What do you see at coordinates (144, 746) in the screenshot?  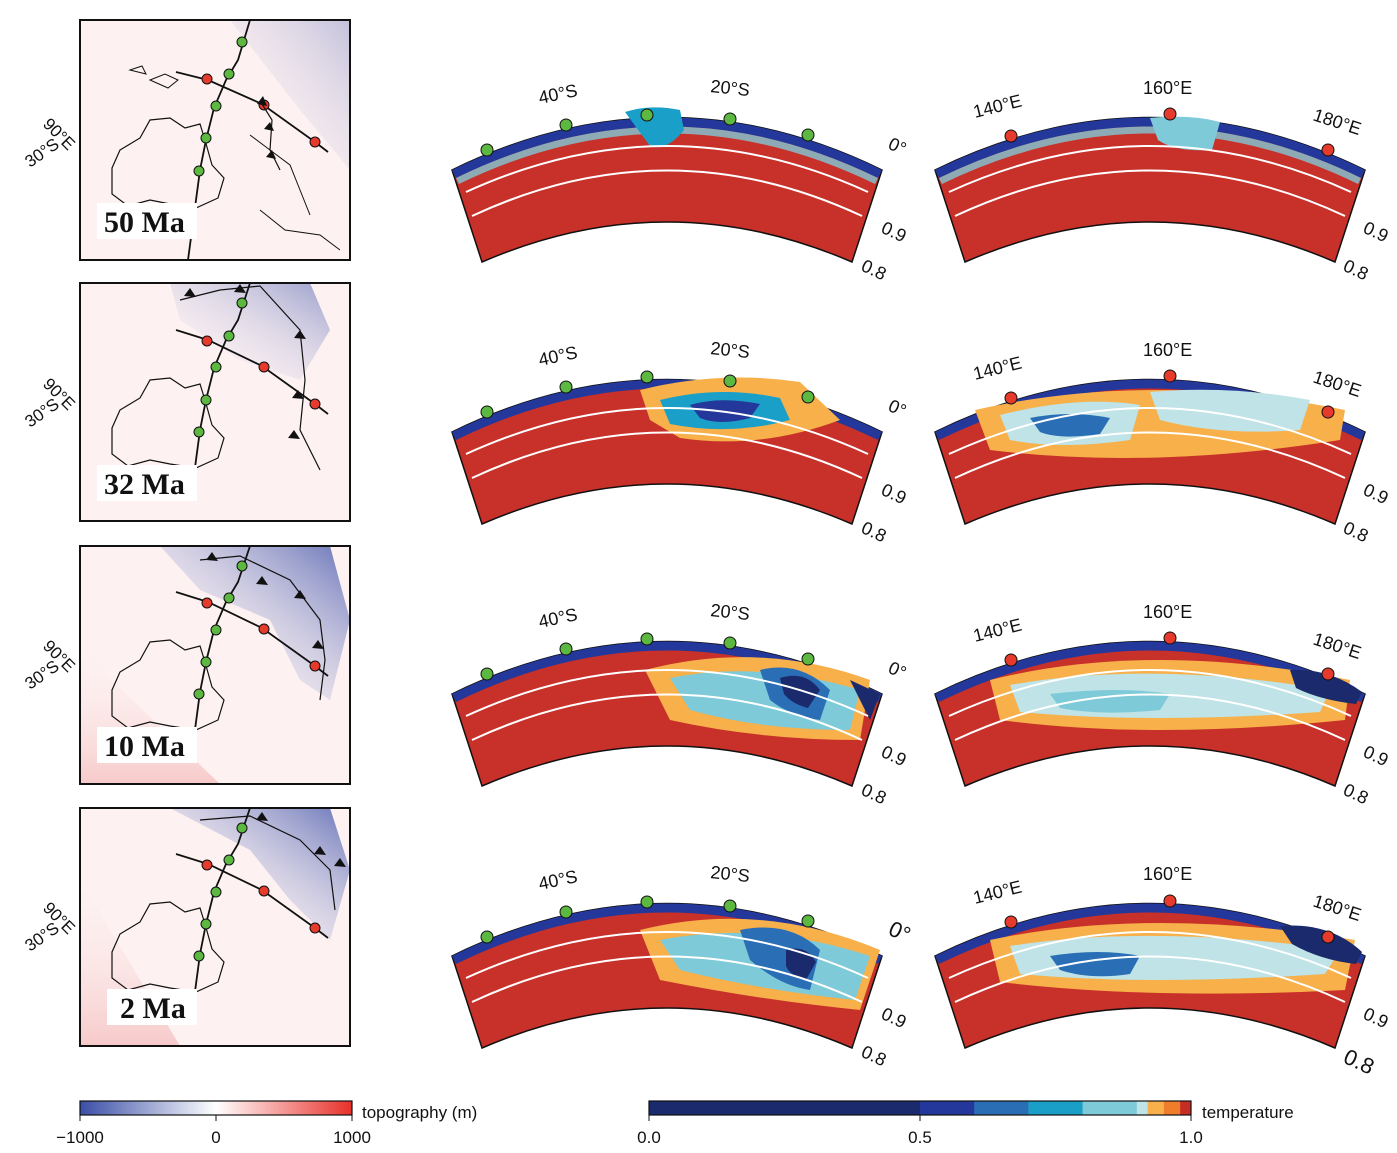 I see `age-label: 10 Ma` at bounding box center [144, 746].